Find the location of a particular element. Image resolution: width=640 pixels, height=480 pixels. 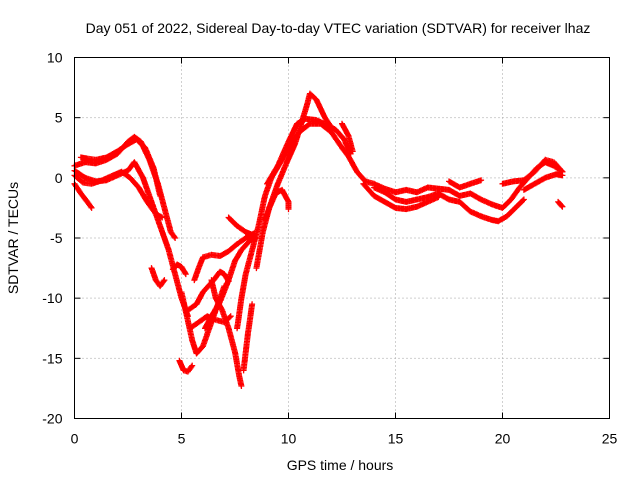

y-tick-label: -15 is located at coordinates (52, 358).